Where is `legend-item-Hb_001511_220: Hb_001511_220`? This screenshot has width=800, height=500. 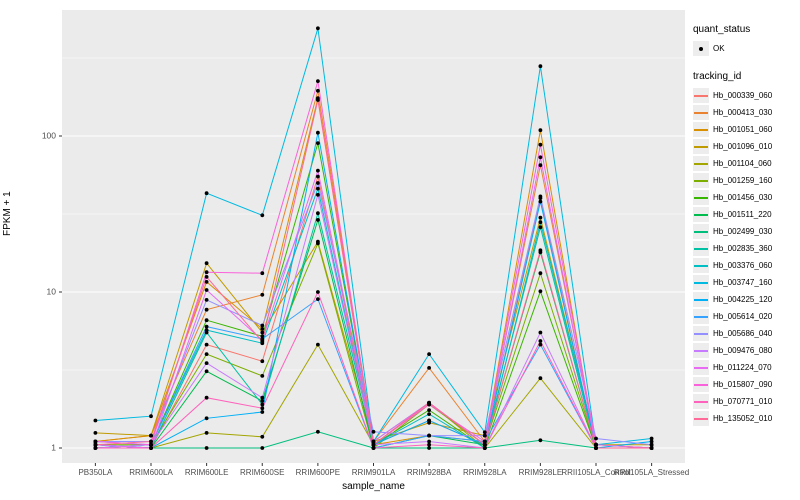 legend-item-Hb_001511_220: Hb_001511_220 is located at coordinates (746, 214).